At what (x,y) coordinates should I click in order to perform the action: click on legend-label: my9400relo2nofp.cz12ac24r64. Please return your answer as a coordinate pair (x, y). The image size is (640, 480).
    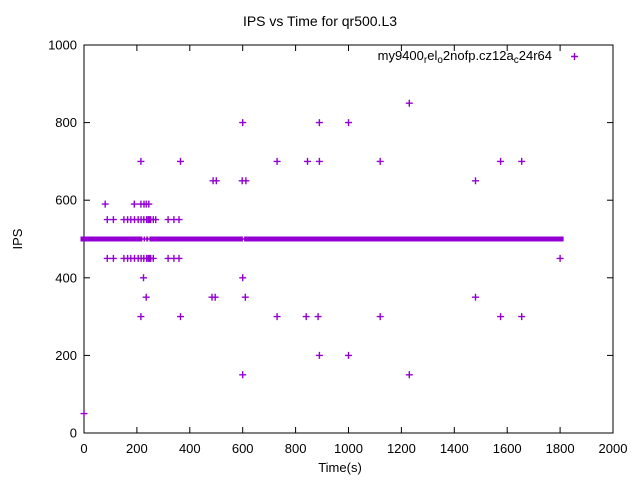
    Looking at the image, I should click on (465, 57).